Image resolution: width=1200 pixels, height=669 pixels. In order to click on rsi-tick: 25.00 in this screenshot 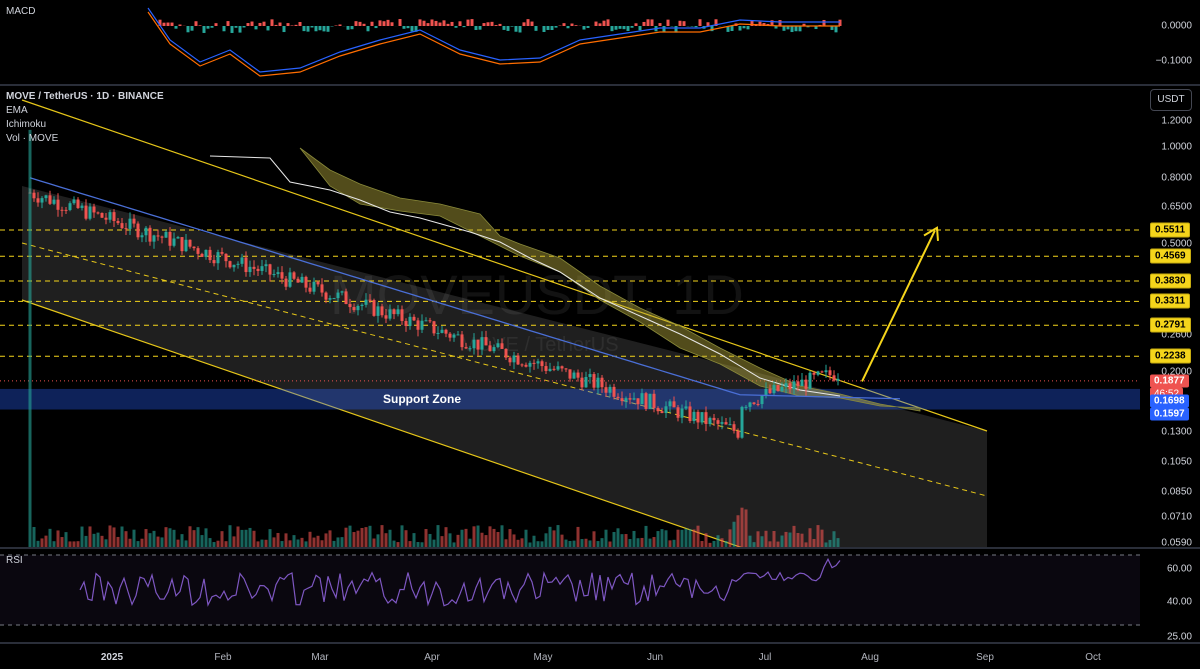, I will do `click(1179, 637)`.